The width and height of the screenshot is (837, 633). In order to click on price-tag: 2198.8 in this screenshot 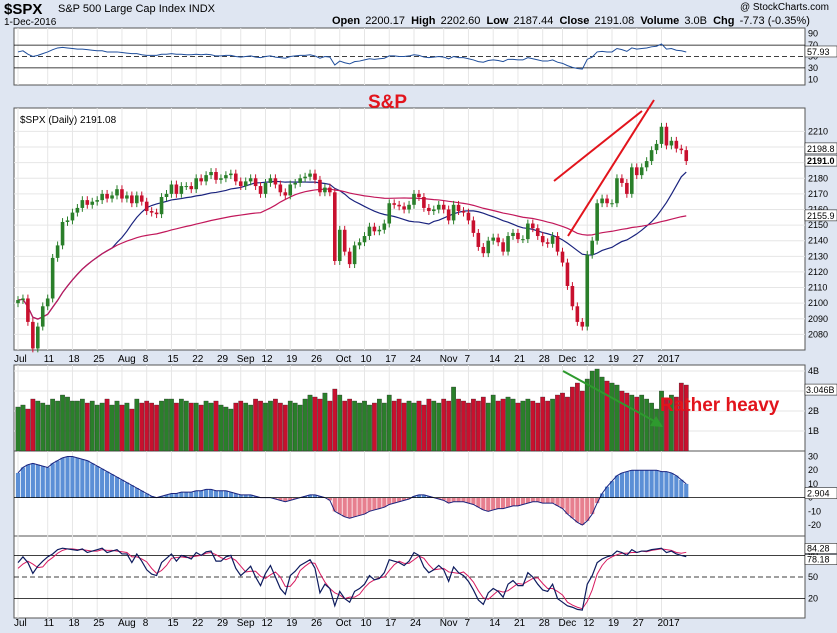, I will do `click(821, 149)`.